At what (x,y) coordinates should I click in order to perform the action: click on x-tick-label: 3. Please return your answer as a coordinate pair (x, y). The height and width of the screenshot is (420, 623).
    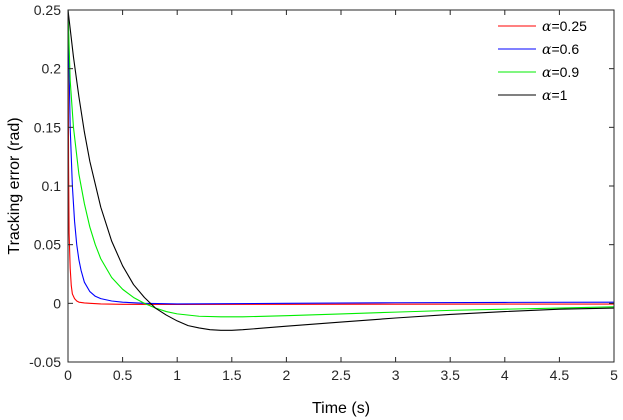
    Looking at the image, I should click on (396, 375).